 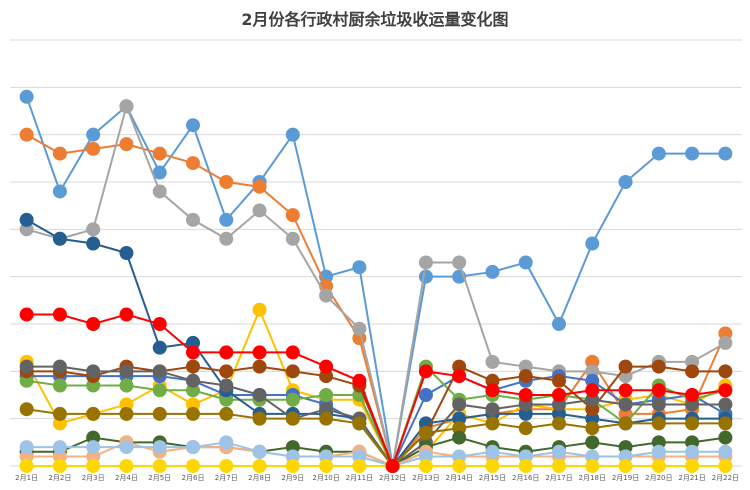 I want to click on x-tick-label: 2月18日, so click(x=592, y=478).